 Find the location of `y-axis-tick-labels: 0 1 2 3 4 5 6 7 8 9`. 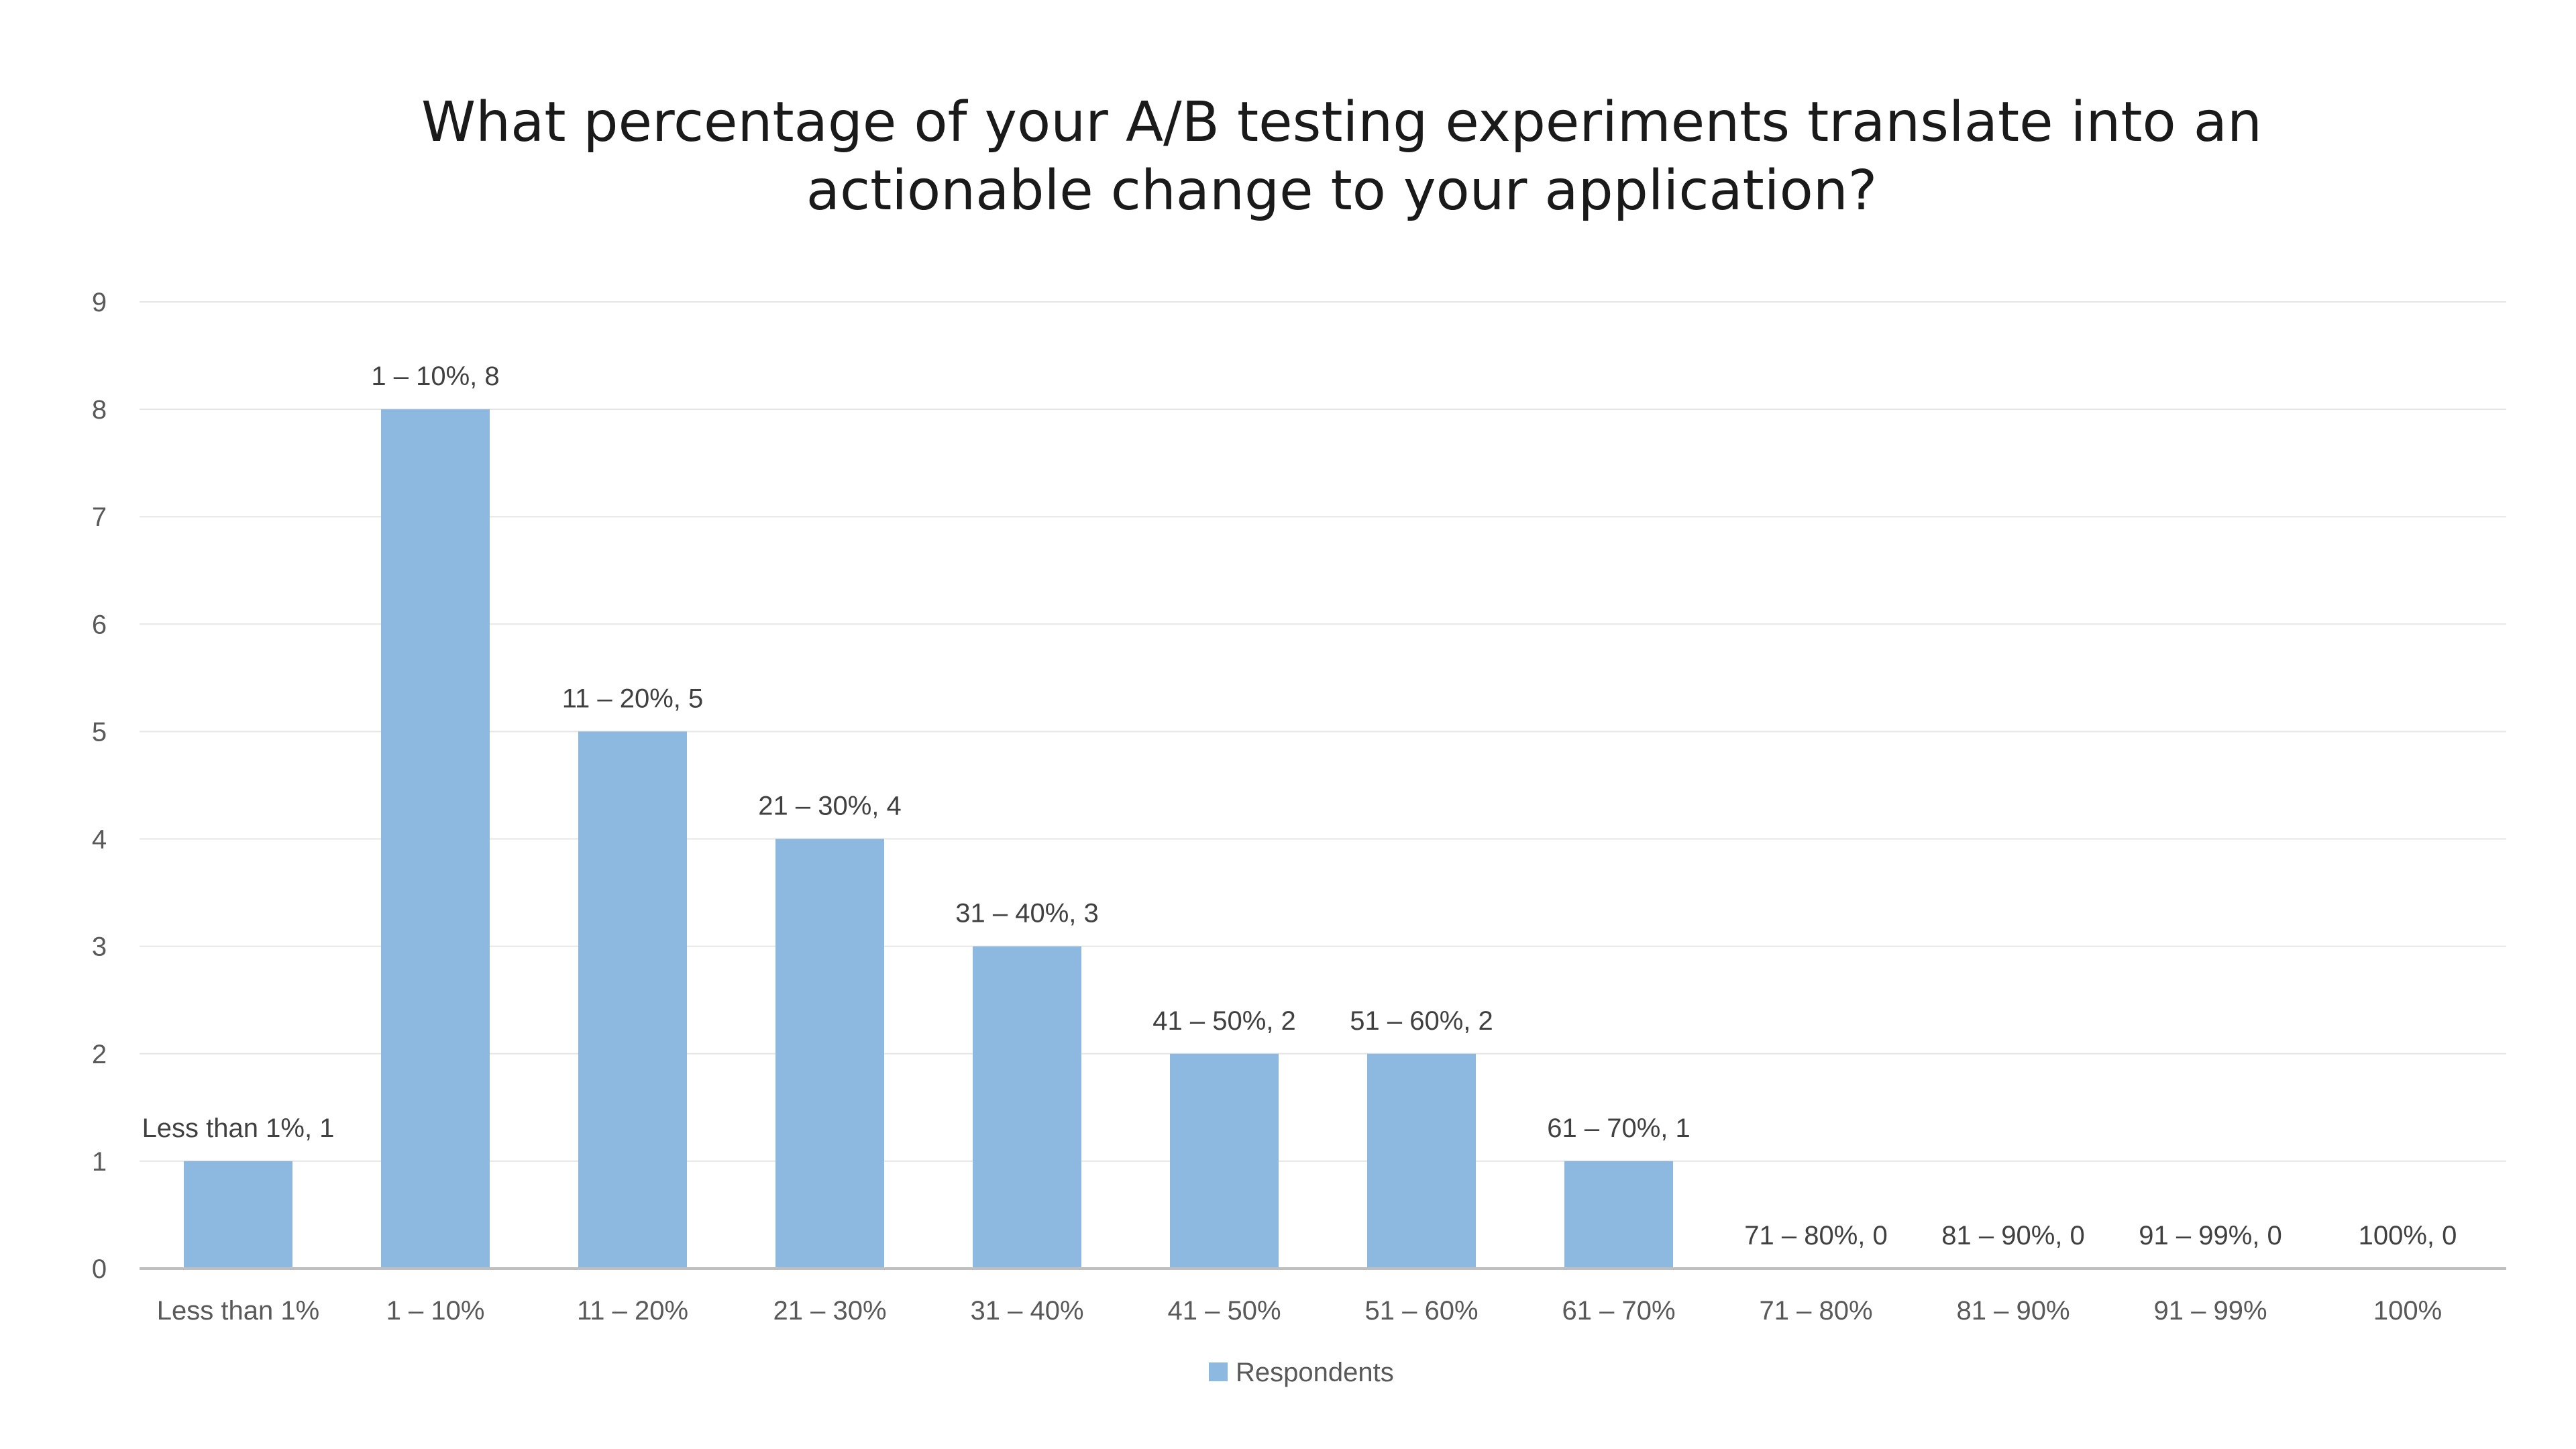

y-axis-tick-labels: 0 1 2 3 4 5 6 7 8 9 is located at coordinates (99, 786).